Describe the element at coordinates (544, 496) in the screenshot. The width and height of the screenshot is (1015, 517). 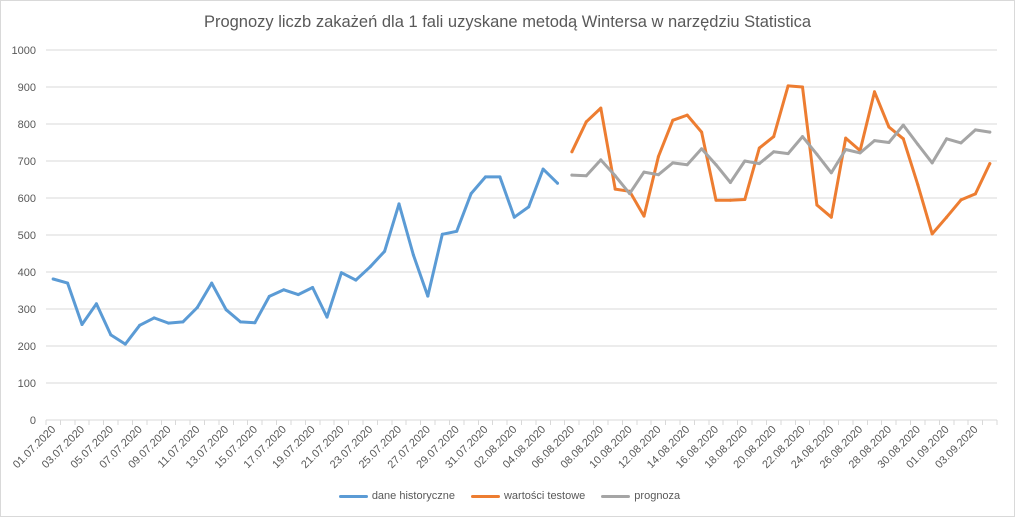
I see `legend-label-test-values: wartości testowe` at that location.